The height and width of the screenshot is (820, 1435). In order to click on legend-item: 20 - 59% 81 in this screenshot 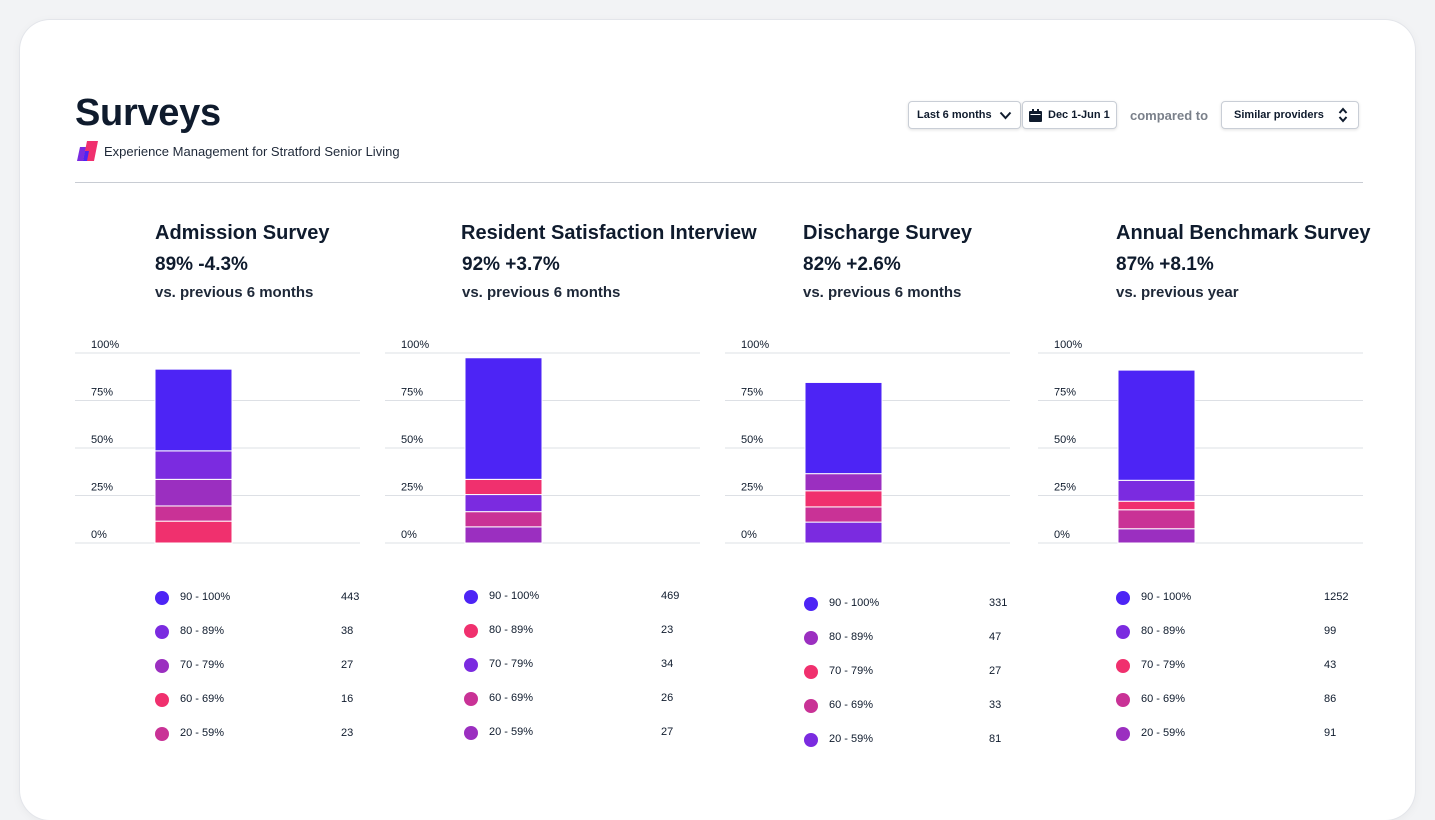, I will do `click(902, 740)`.